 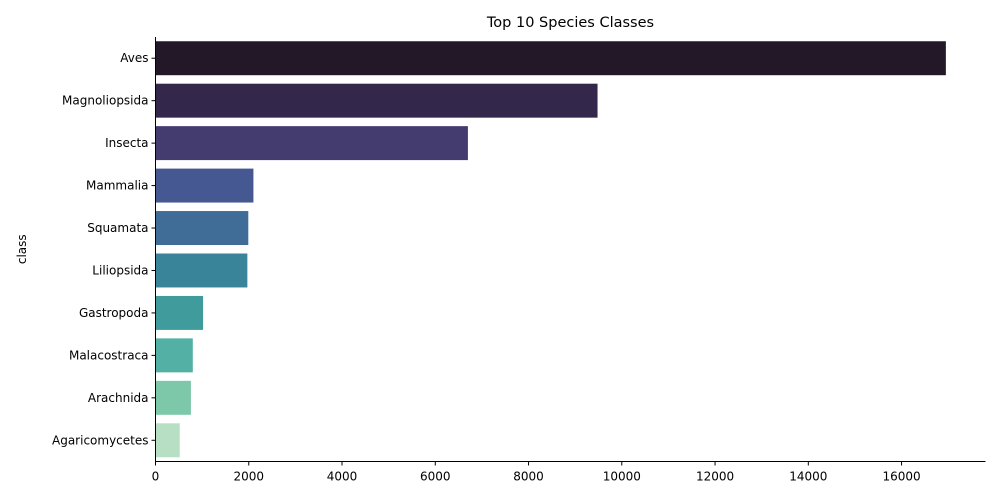 What do you see at coordinates (118, 398) in the screenshot?
I see `y-tick-label: Arachnida` at bounding box center [118, 398].